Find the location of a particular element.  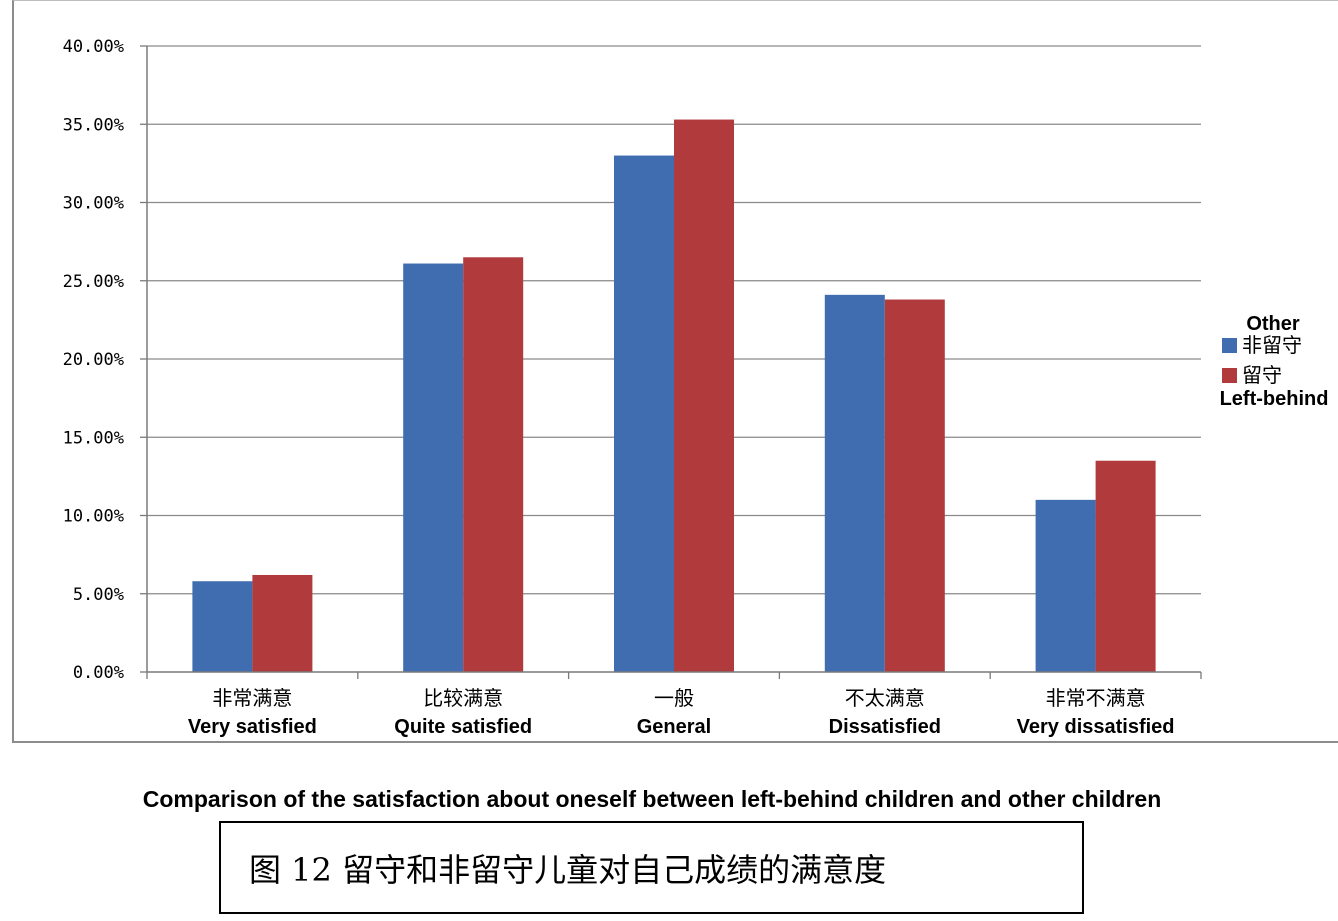

y-tick-label: 40.00% is located at coordinates (93, 47).